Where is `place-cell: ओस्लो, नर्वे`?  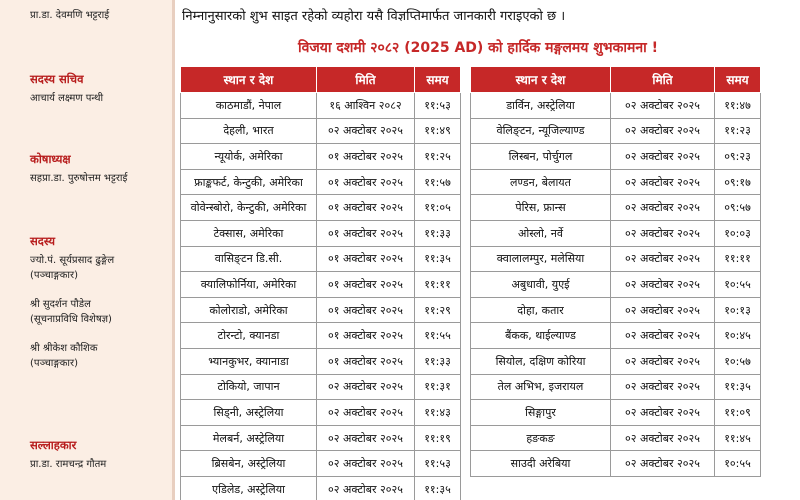
place-cell: ओस्लो, नर्वे is located at coordinates (540, 233).